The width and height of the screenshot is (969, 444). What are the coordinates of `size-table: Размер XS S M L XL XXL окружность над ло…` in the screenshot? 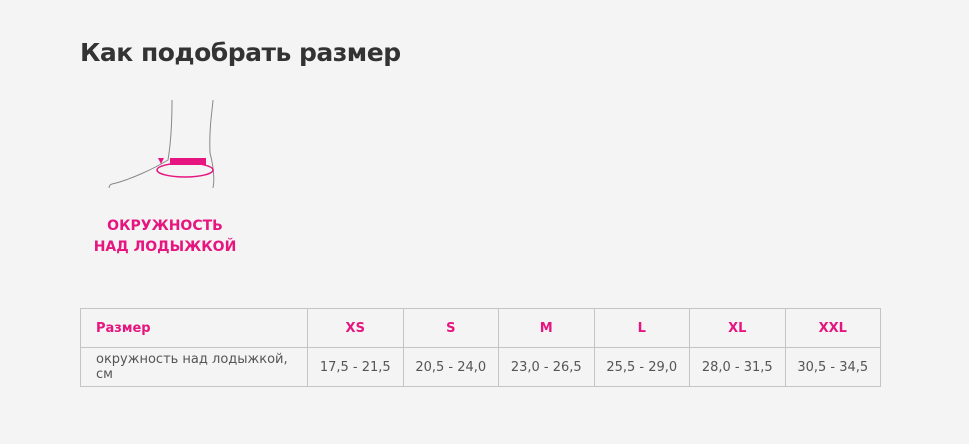 It's located at (480, 347).